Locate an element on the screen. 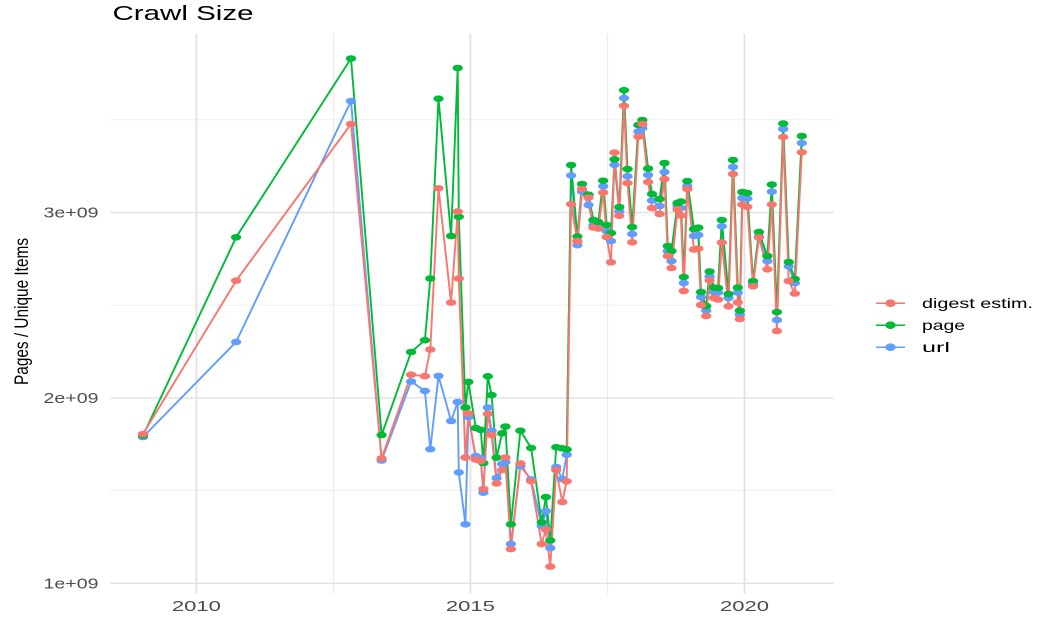 Image resolution: width=1059 pixels, height=639 pixels. svg-text: url is located at coordinates (936, 347).